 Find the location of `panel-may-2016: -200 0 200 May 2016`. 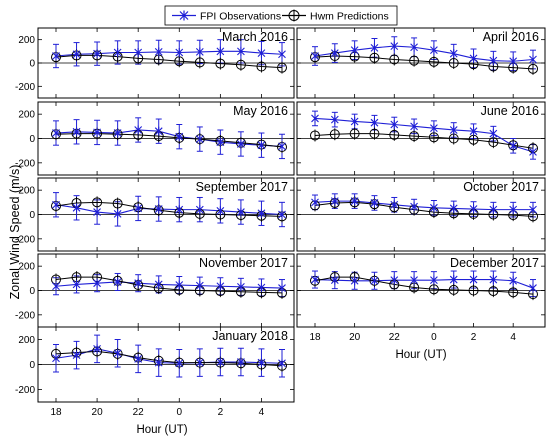

panel-may-2016: -200 0 200 May 2016 is located at coordinates (155, 138).